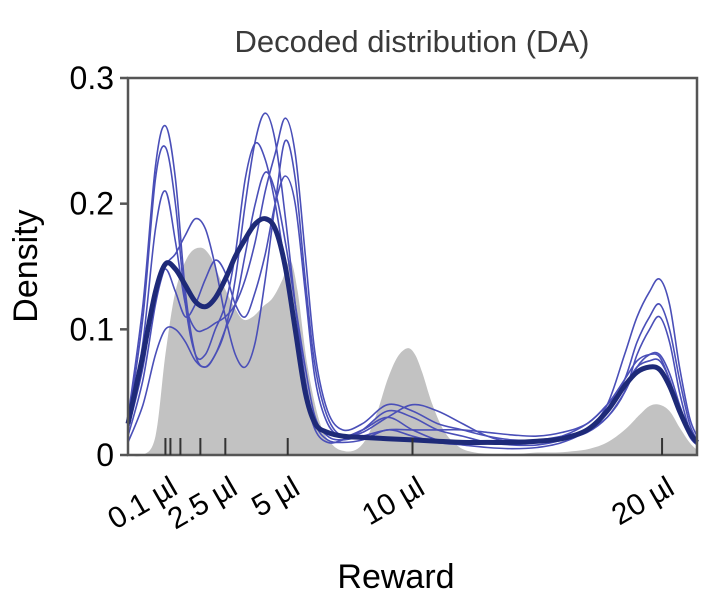 The height and width of the screenshot is (601, 719). Describe the element at coordinates (26, 265) in the screenshot. I see `y-axis-label: Density` at that location.